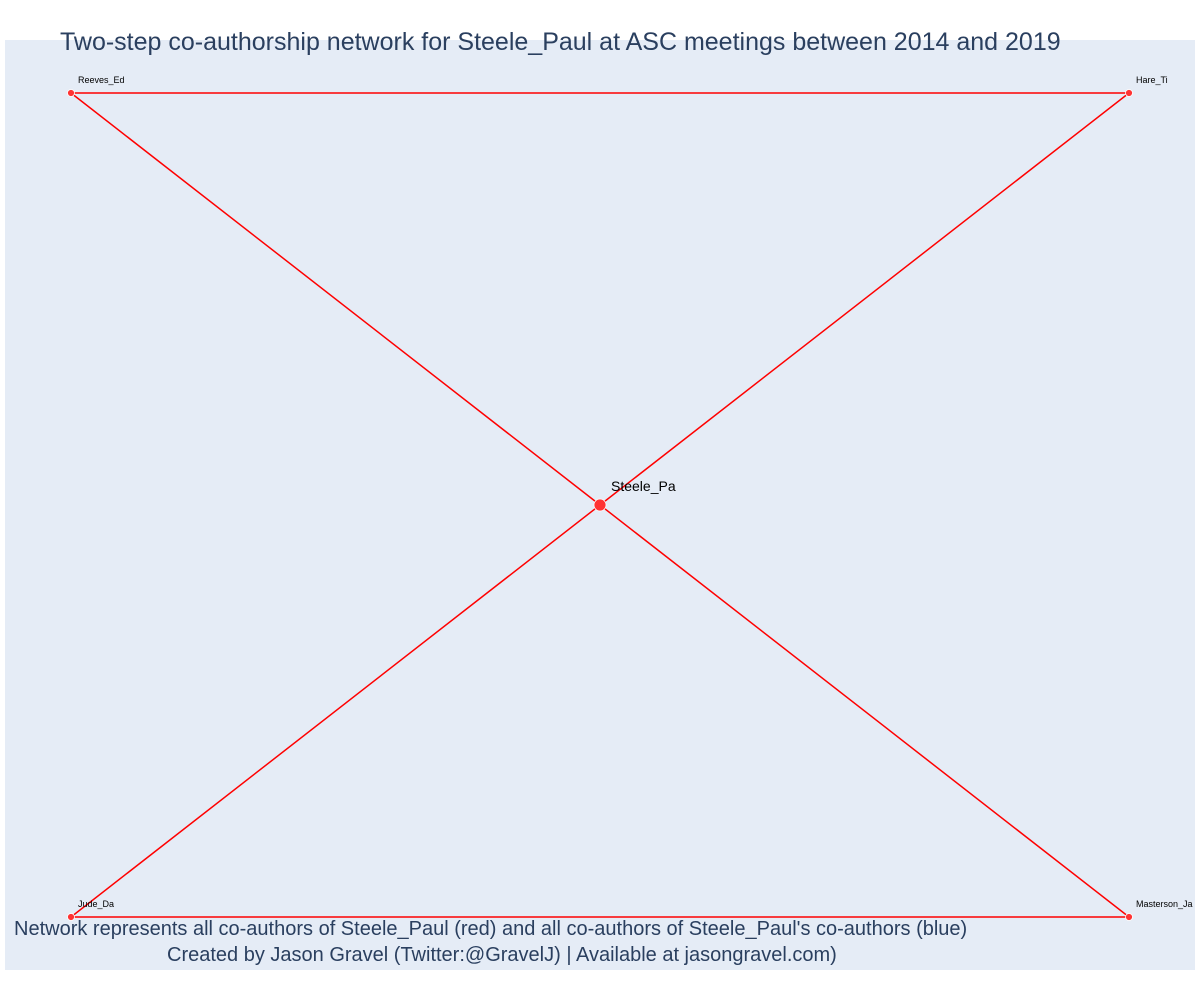 The image size is (1200, 1000). What do you see at coordinates (1129, 917) in the screenshot?
I see `node-masterson` at bounding box center [1129, 917].